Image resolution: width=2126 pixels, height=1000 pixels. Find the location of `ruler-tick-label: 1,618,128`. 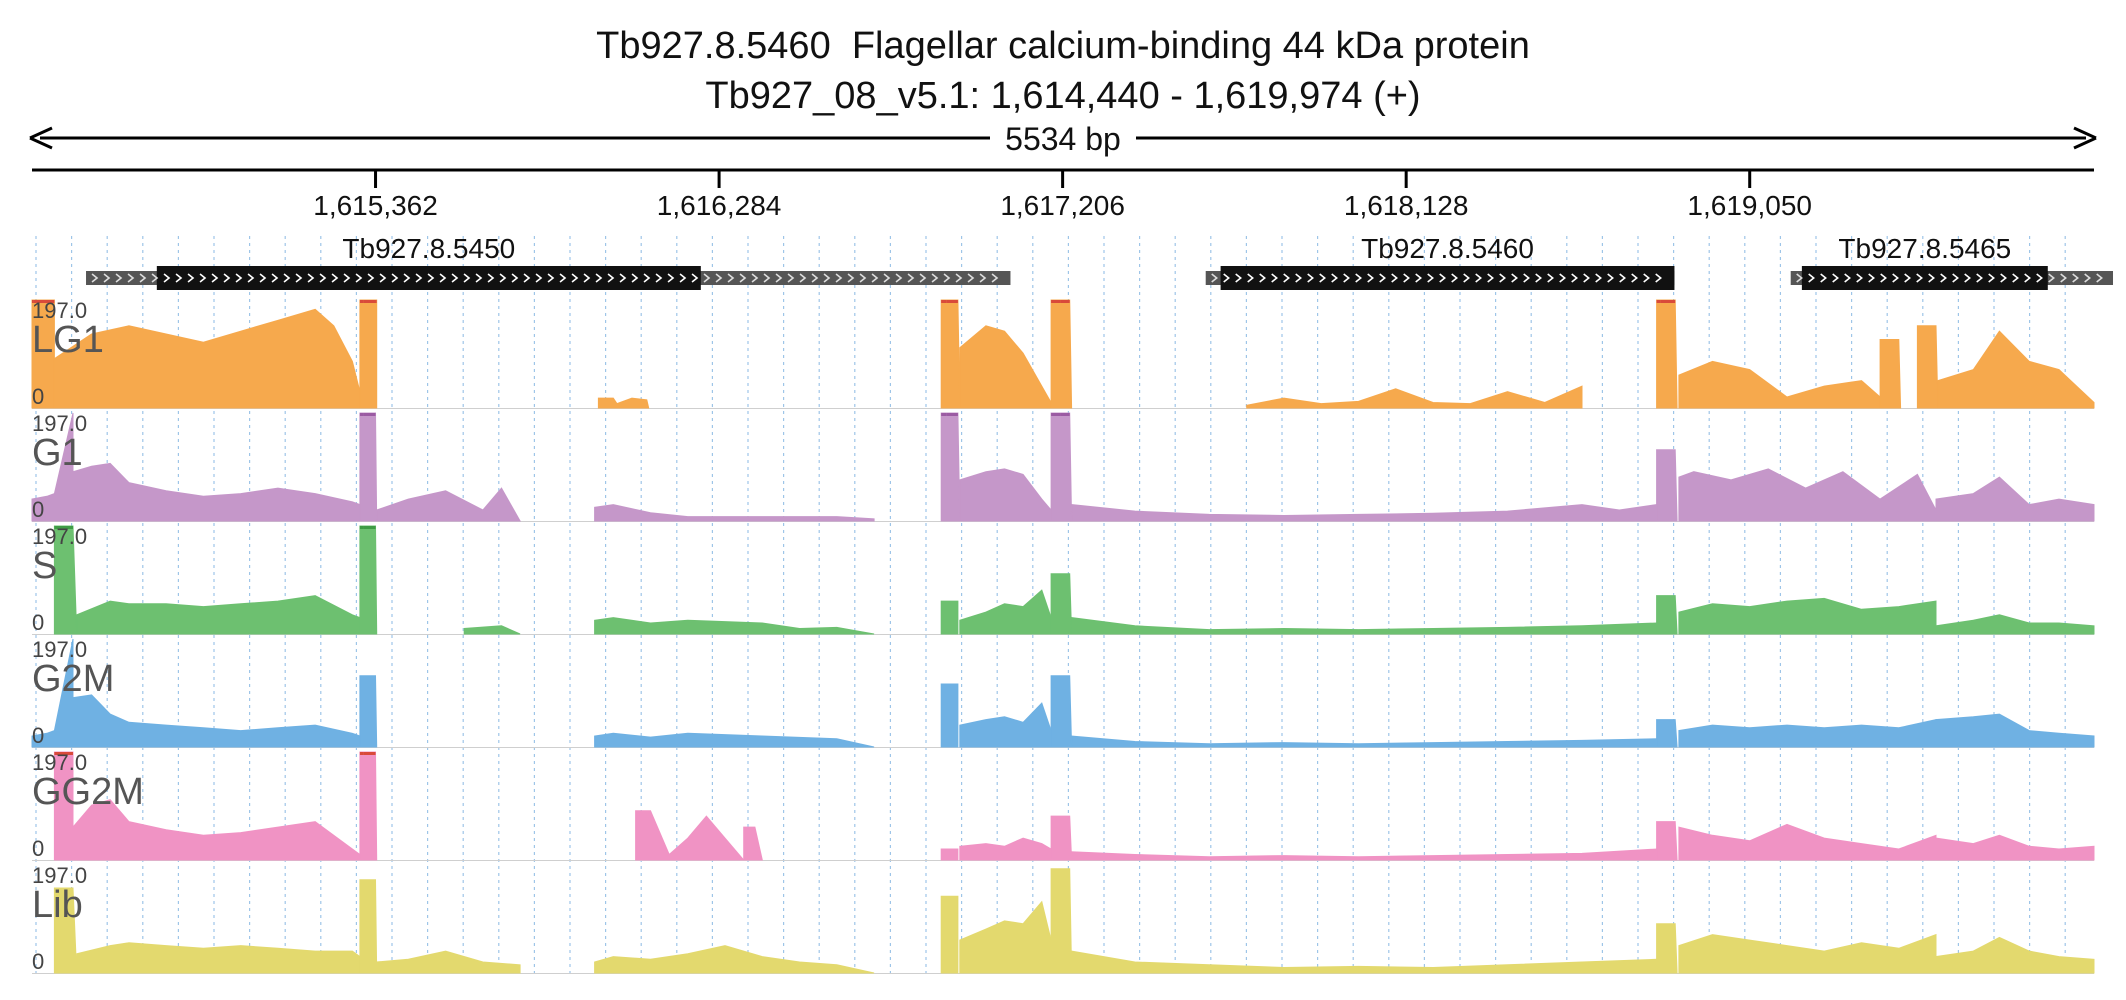

ruler-tick-label: 1,618,128 is located at coordinates (1406, 205).